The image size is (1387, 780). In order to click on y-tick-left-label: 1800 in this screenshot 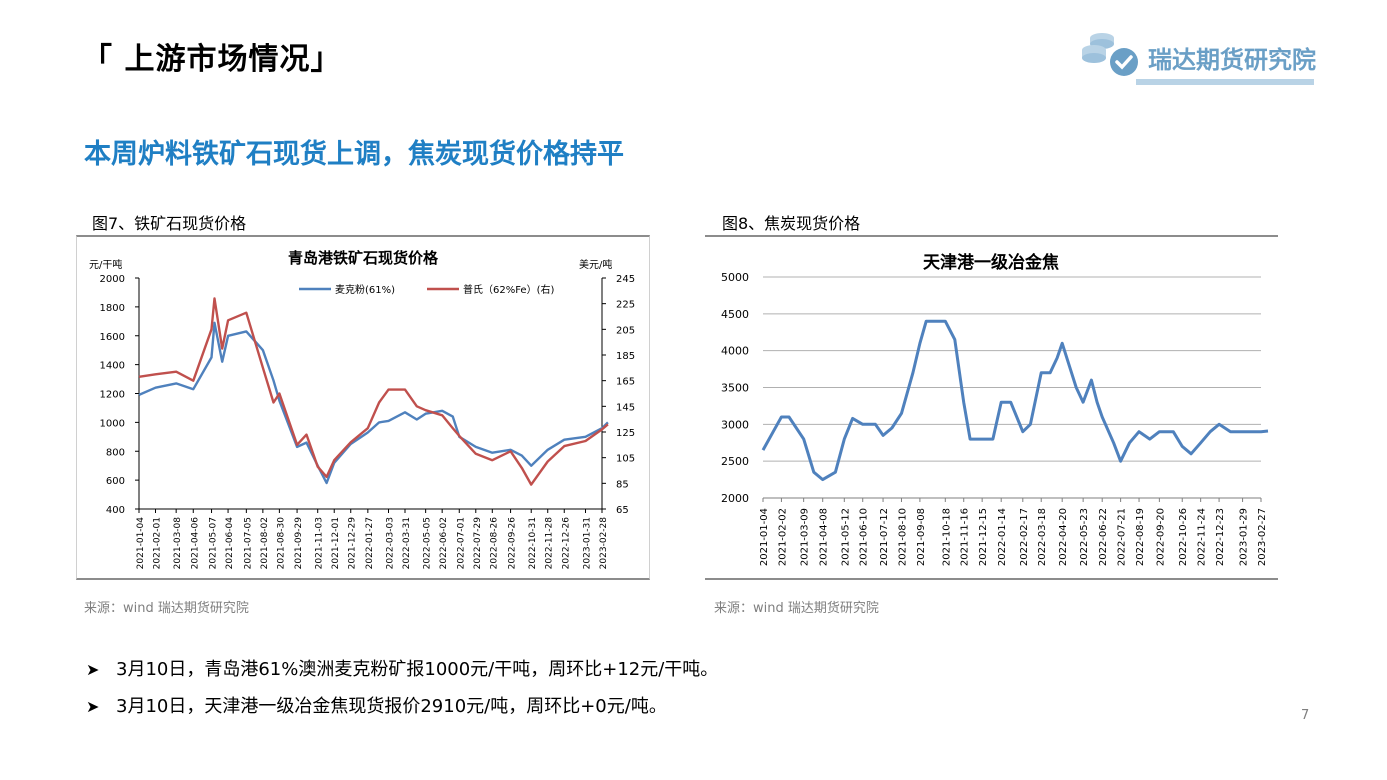, I will do `click(112, 308)`.